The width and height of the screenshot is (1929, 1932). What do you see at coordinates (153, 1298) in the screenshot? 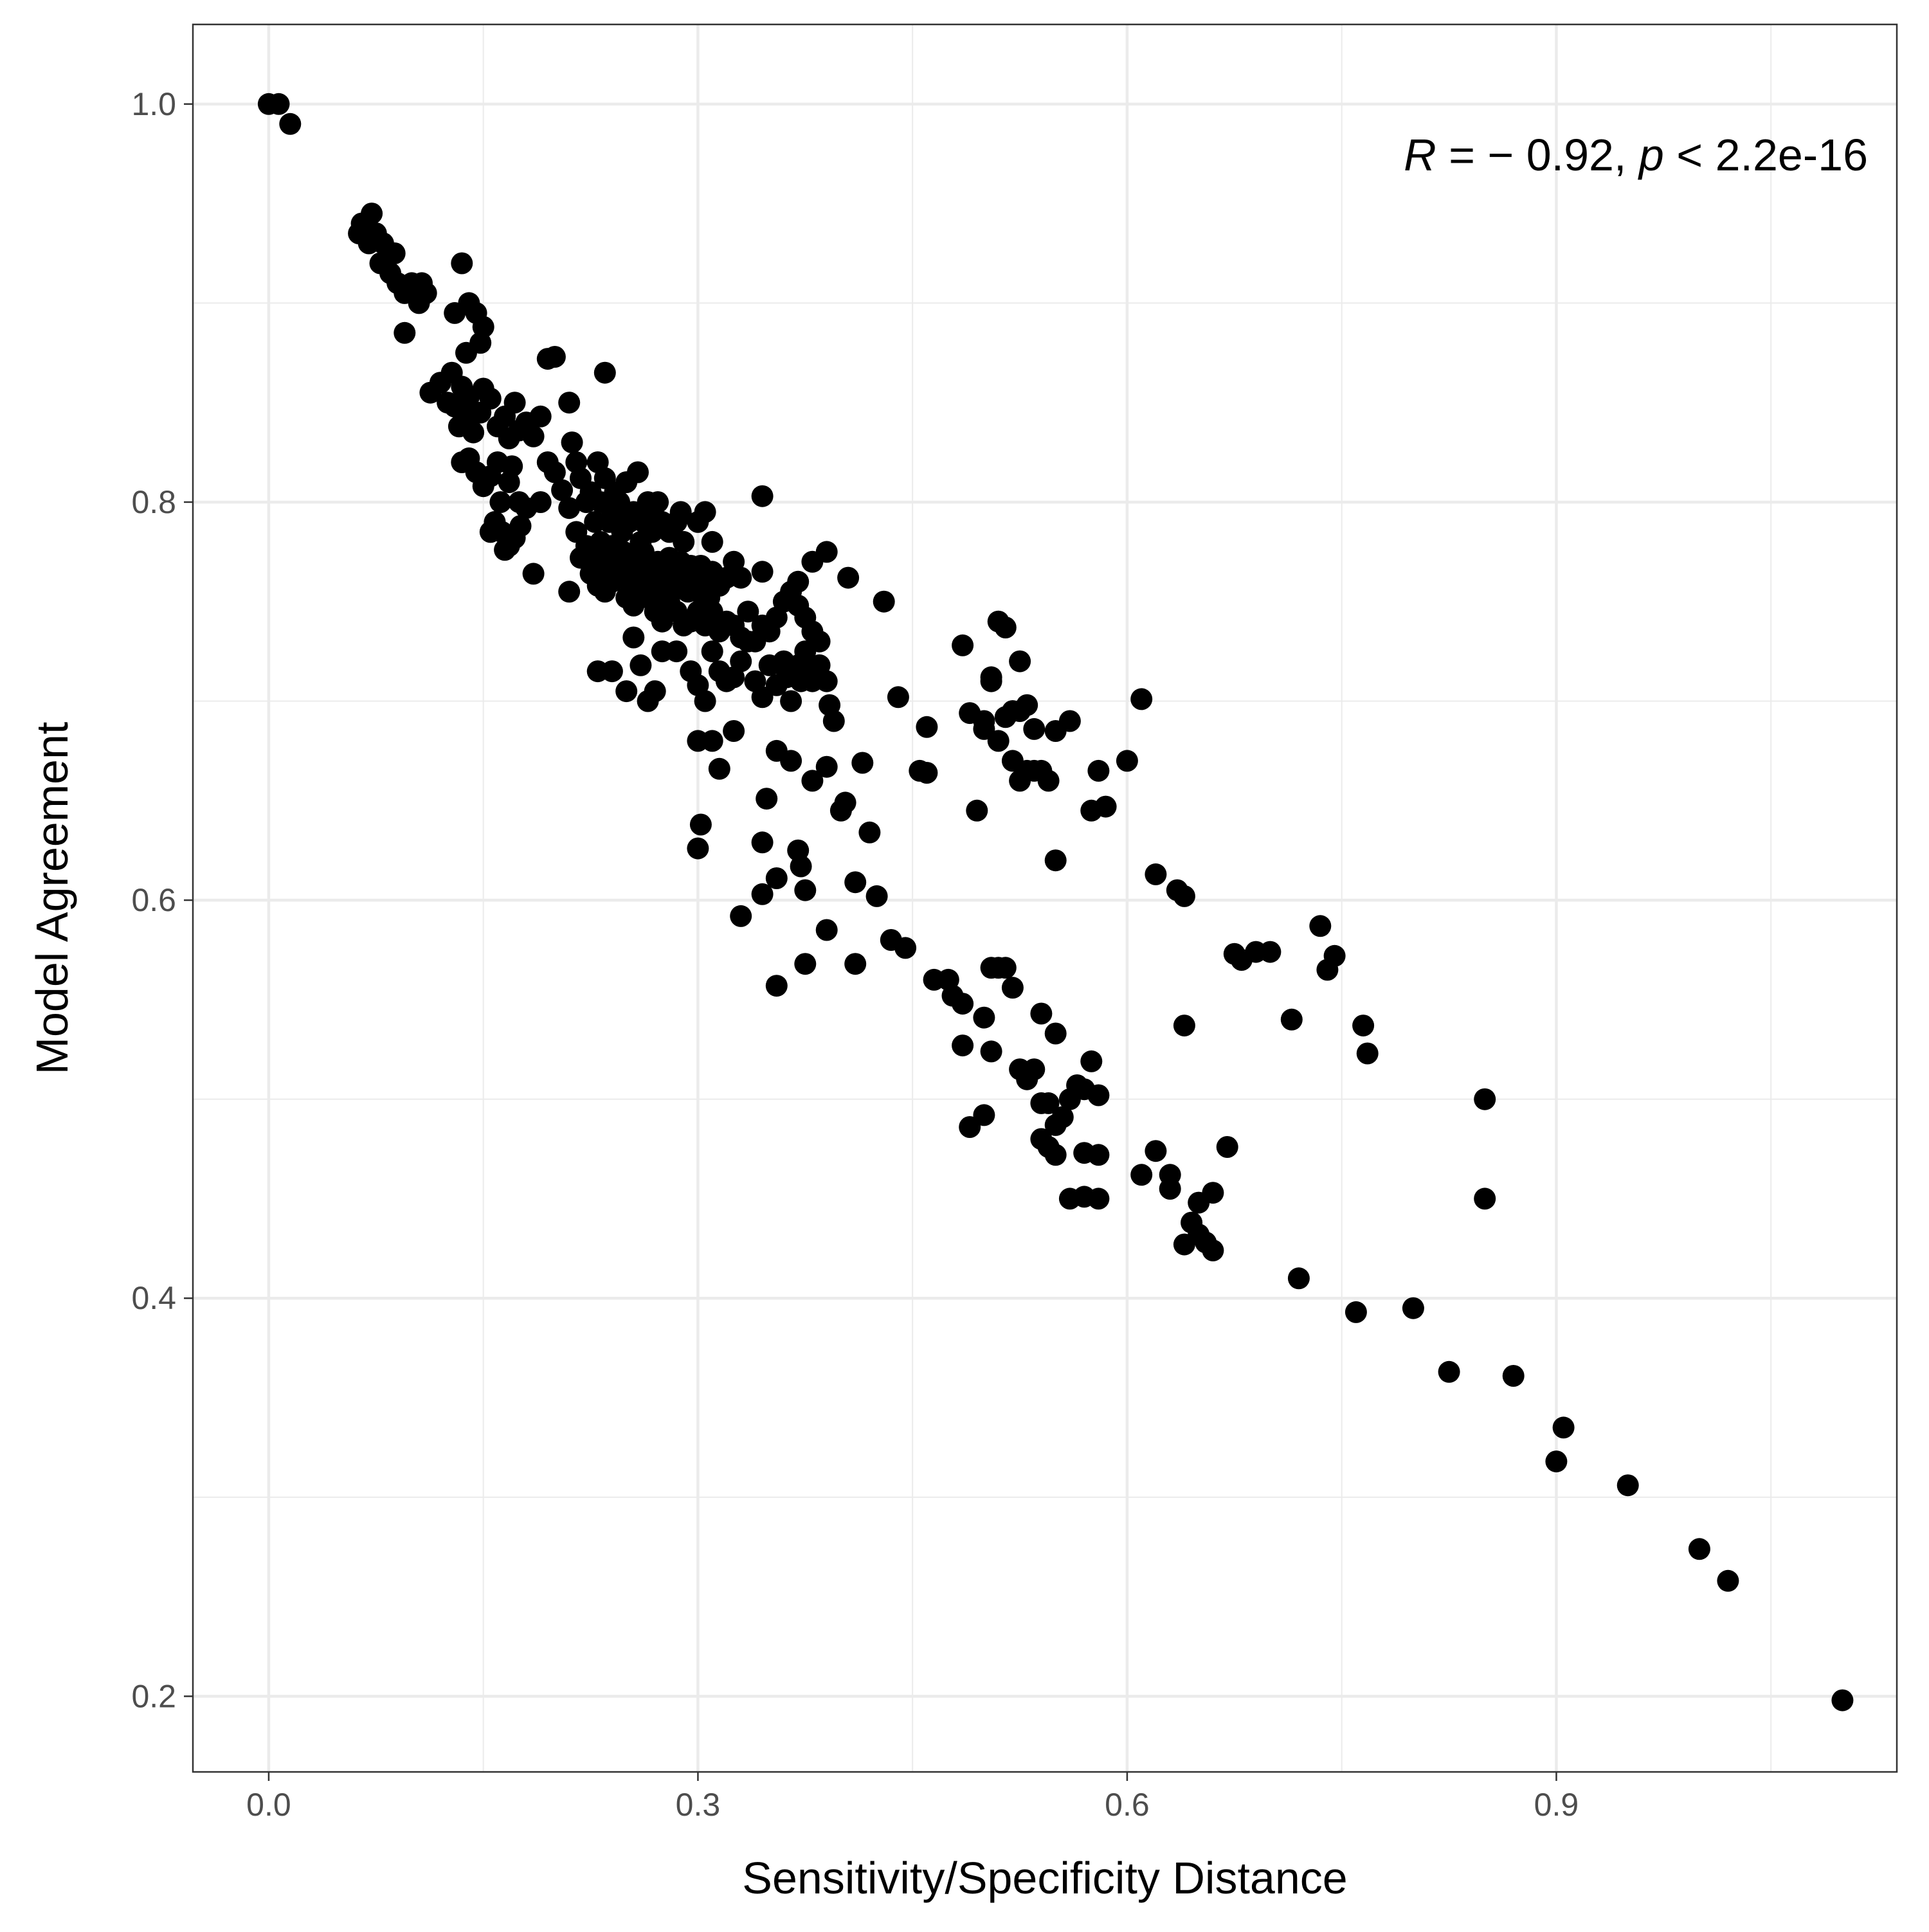
I see `y-tick-label: 0.4` at bounding box center [153, 1298].